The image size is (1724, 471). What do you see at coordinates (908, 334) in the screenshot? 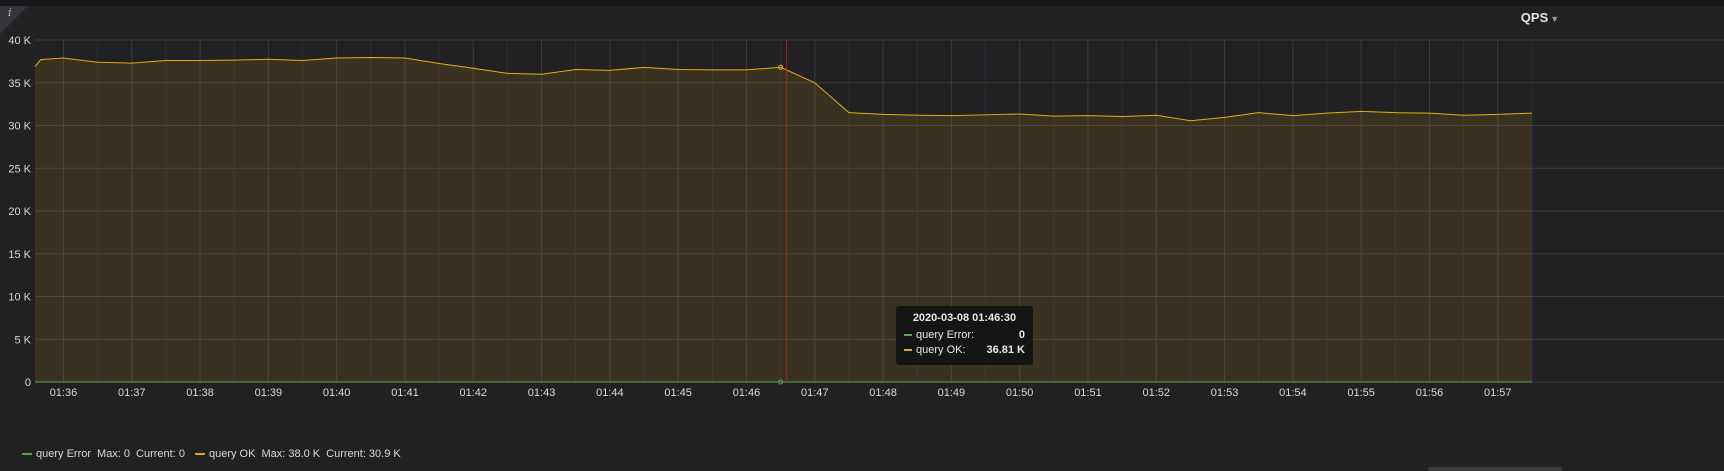
I see `tooltip-swatch-query-error` at bounding box center [908, 334].